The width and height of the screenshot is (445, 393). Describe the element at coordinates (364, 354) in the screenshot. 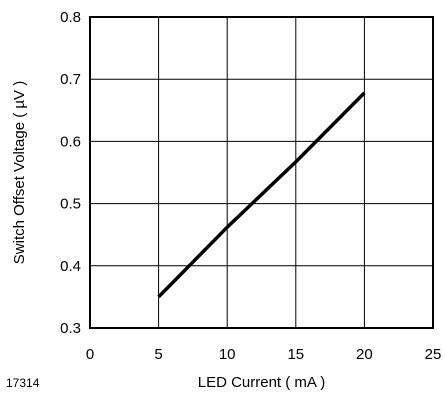

I see `x-tick-label: 20` at that location.